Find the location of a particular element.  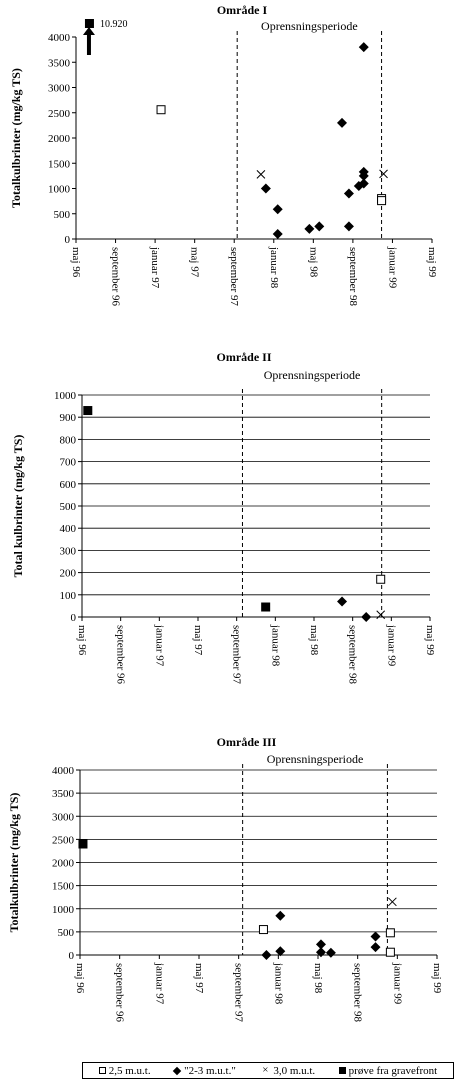

gravefront-marker is located at coordinates (89, 23).